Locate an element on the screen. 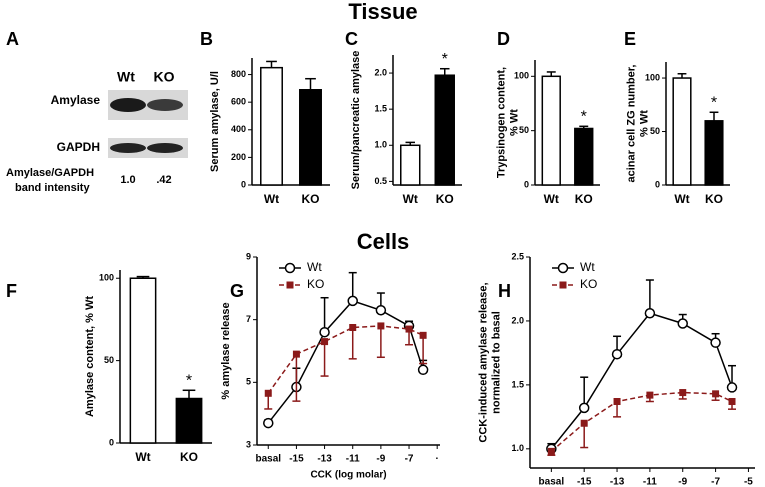  y-axis-label: normalized to basal is located at coordinates (496, 362).